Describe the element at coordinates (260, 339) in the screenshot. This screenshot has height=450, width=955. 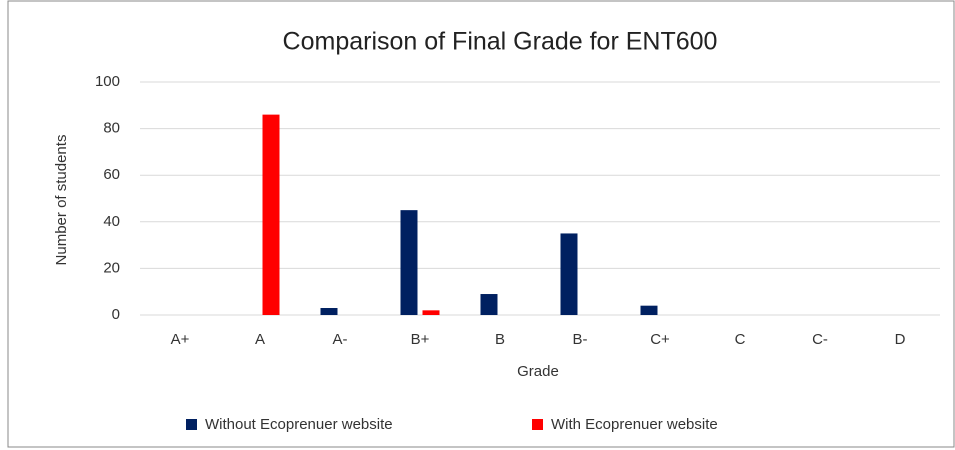
I see `x-tick-label: A` at that location.